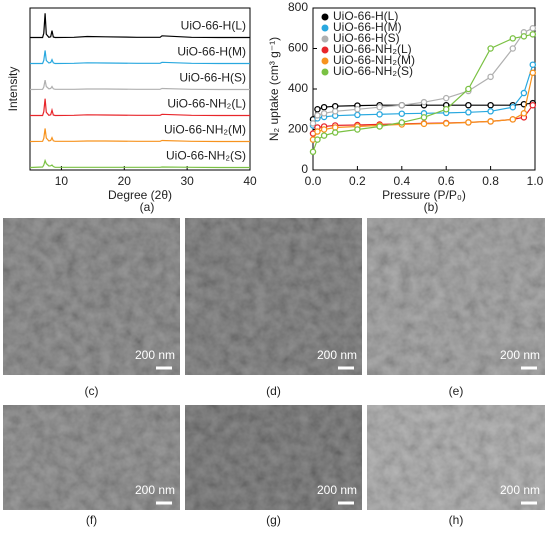  I want to click on series-label: UiO-66-H(S), so click(212, 77).